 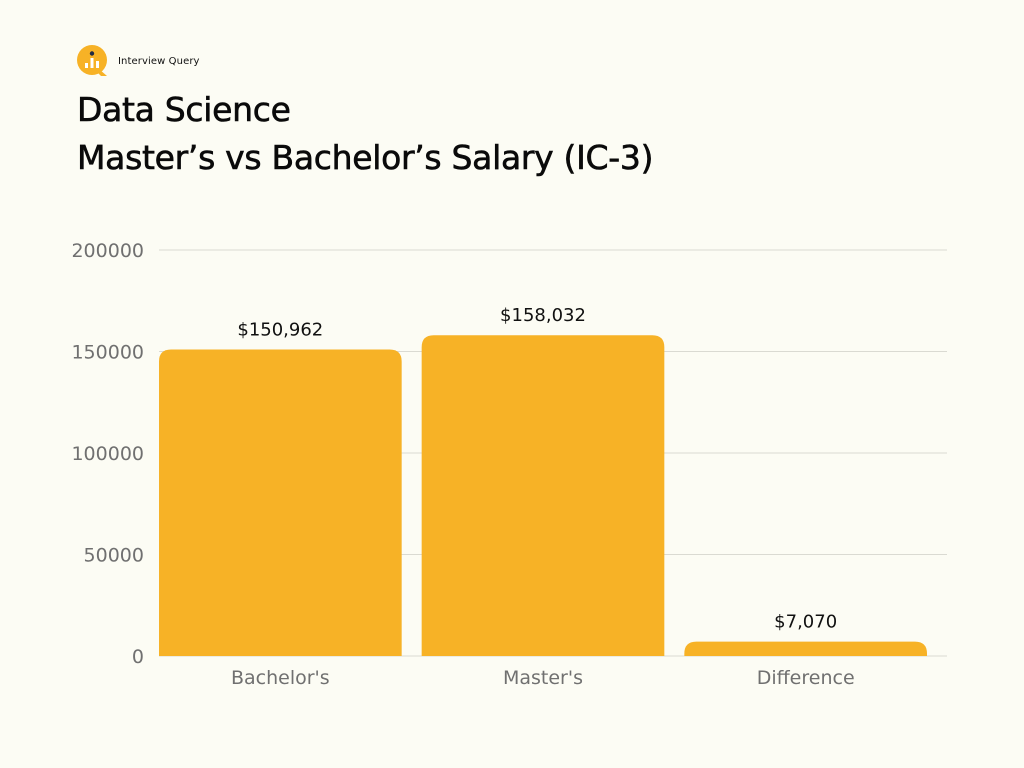 I want to click on y-tick-label: 0, so click(x=138, y=657).